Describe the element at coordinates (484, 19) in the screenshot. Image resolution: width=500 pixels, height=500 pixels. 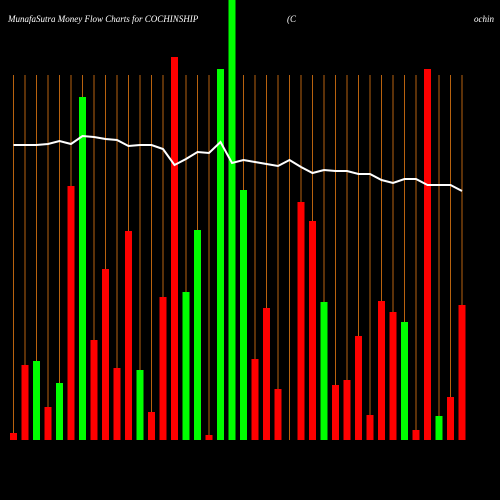
I see `chart-title-right: ochin` at that location.